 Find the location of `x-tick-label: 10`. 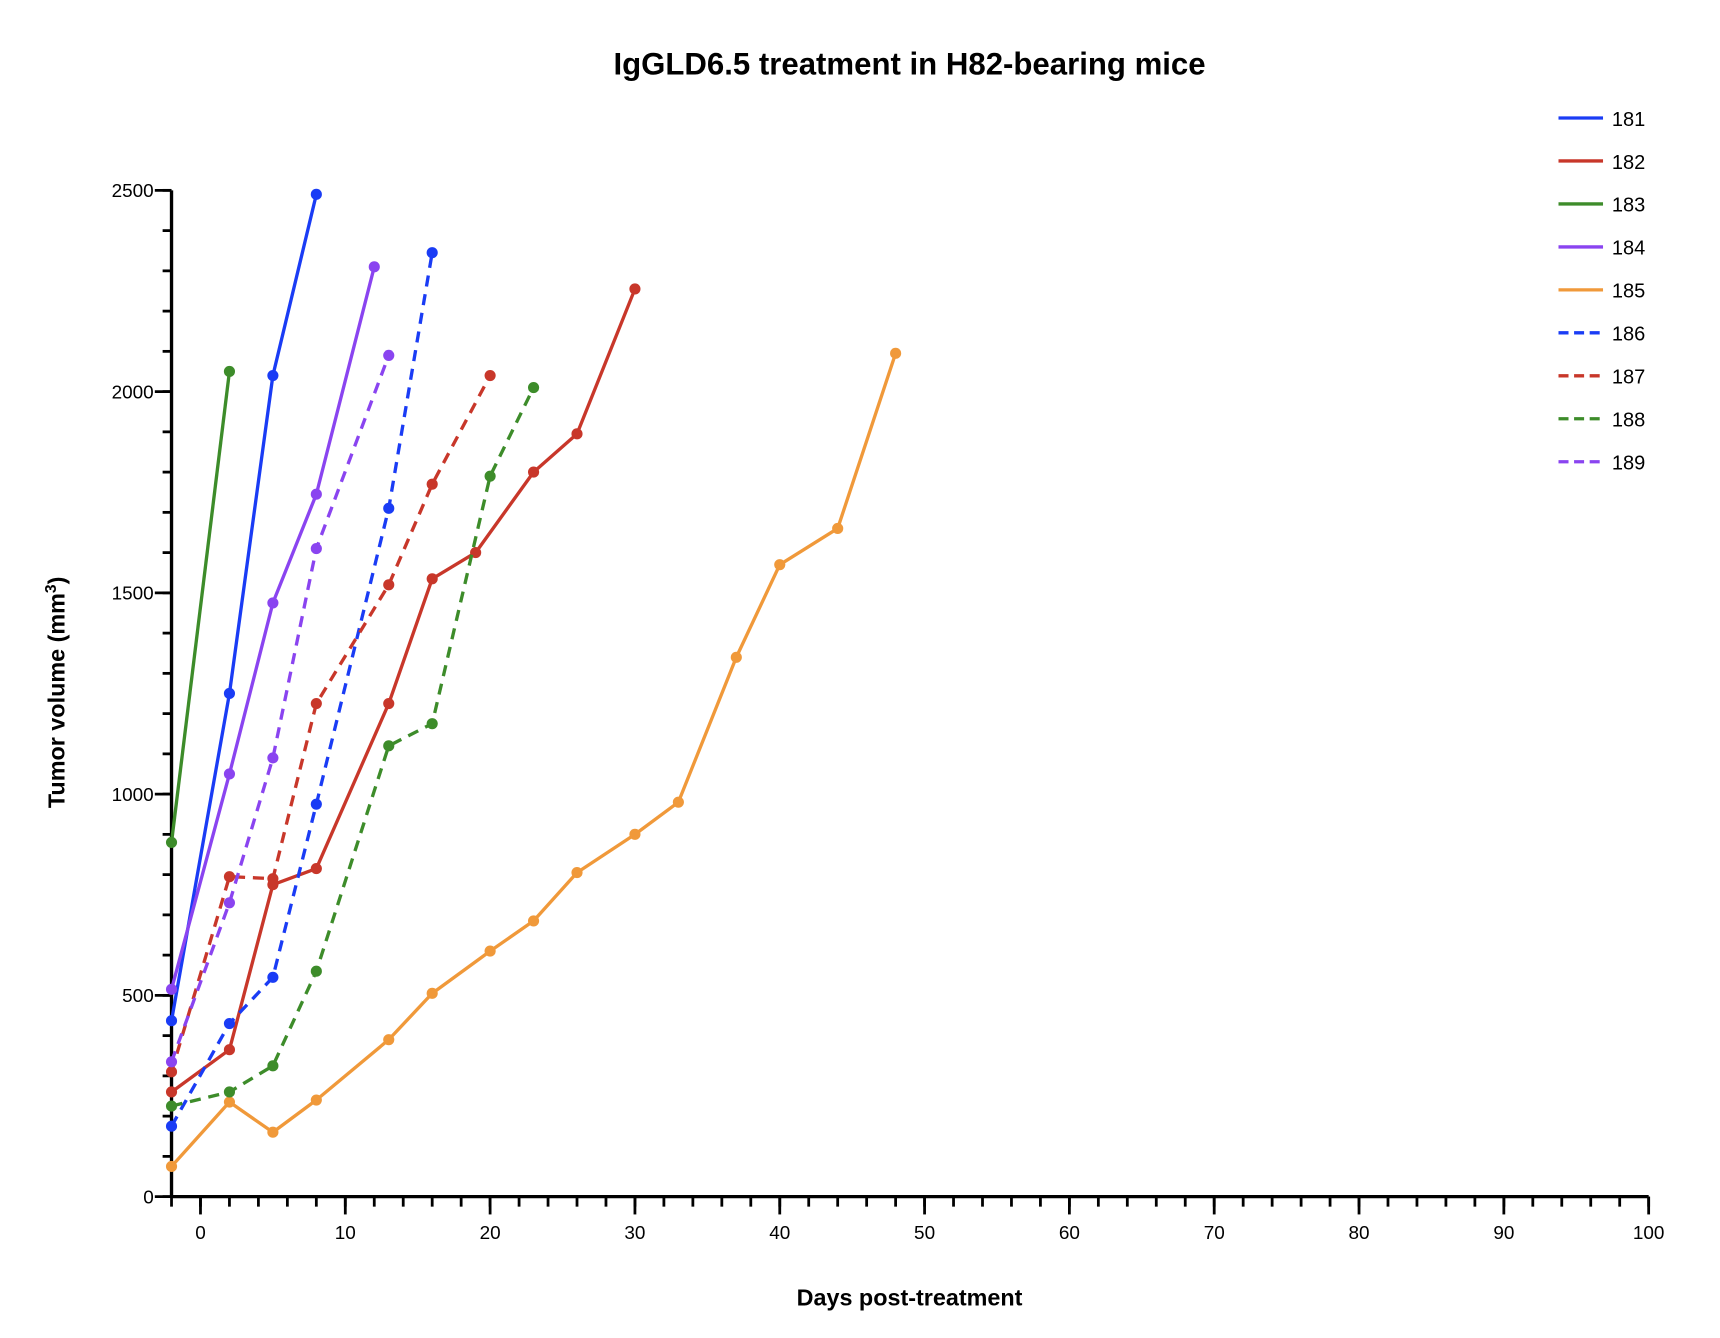

x-tick-label: 10 is located at coordinates (345, 1233).